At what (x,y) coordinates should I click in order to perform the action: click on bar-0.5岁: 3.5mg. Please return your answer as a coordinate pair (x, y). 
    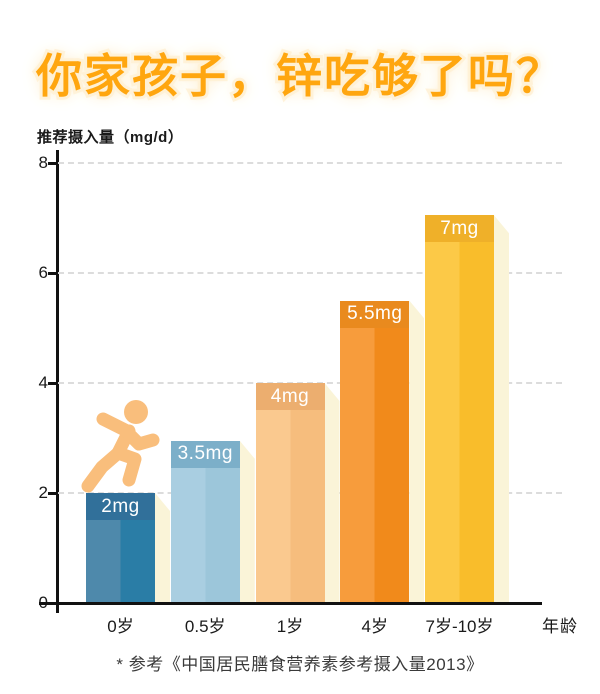
    Looking at the image, I should click on (205, 521).